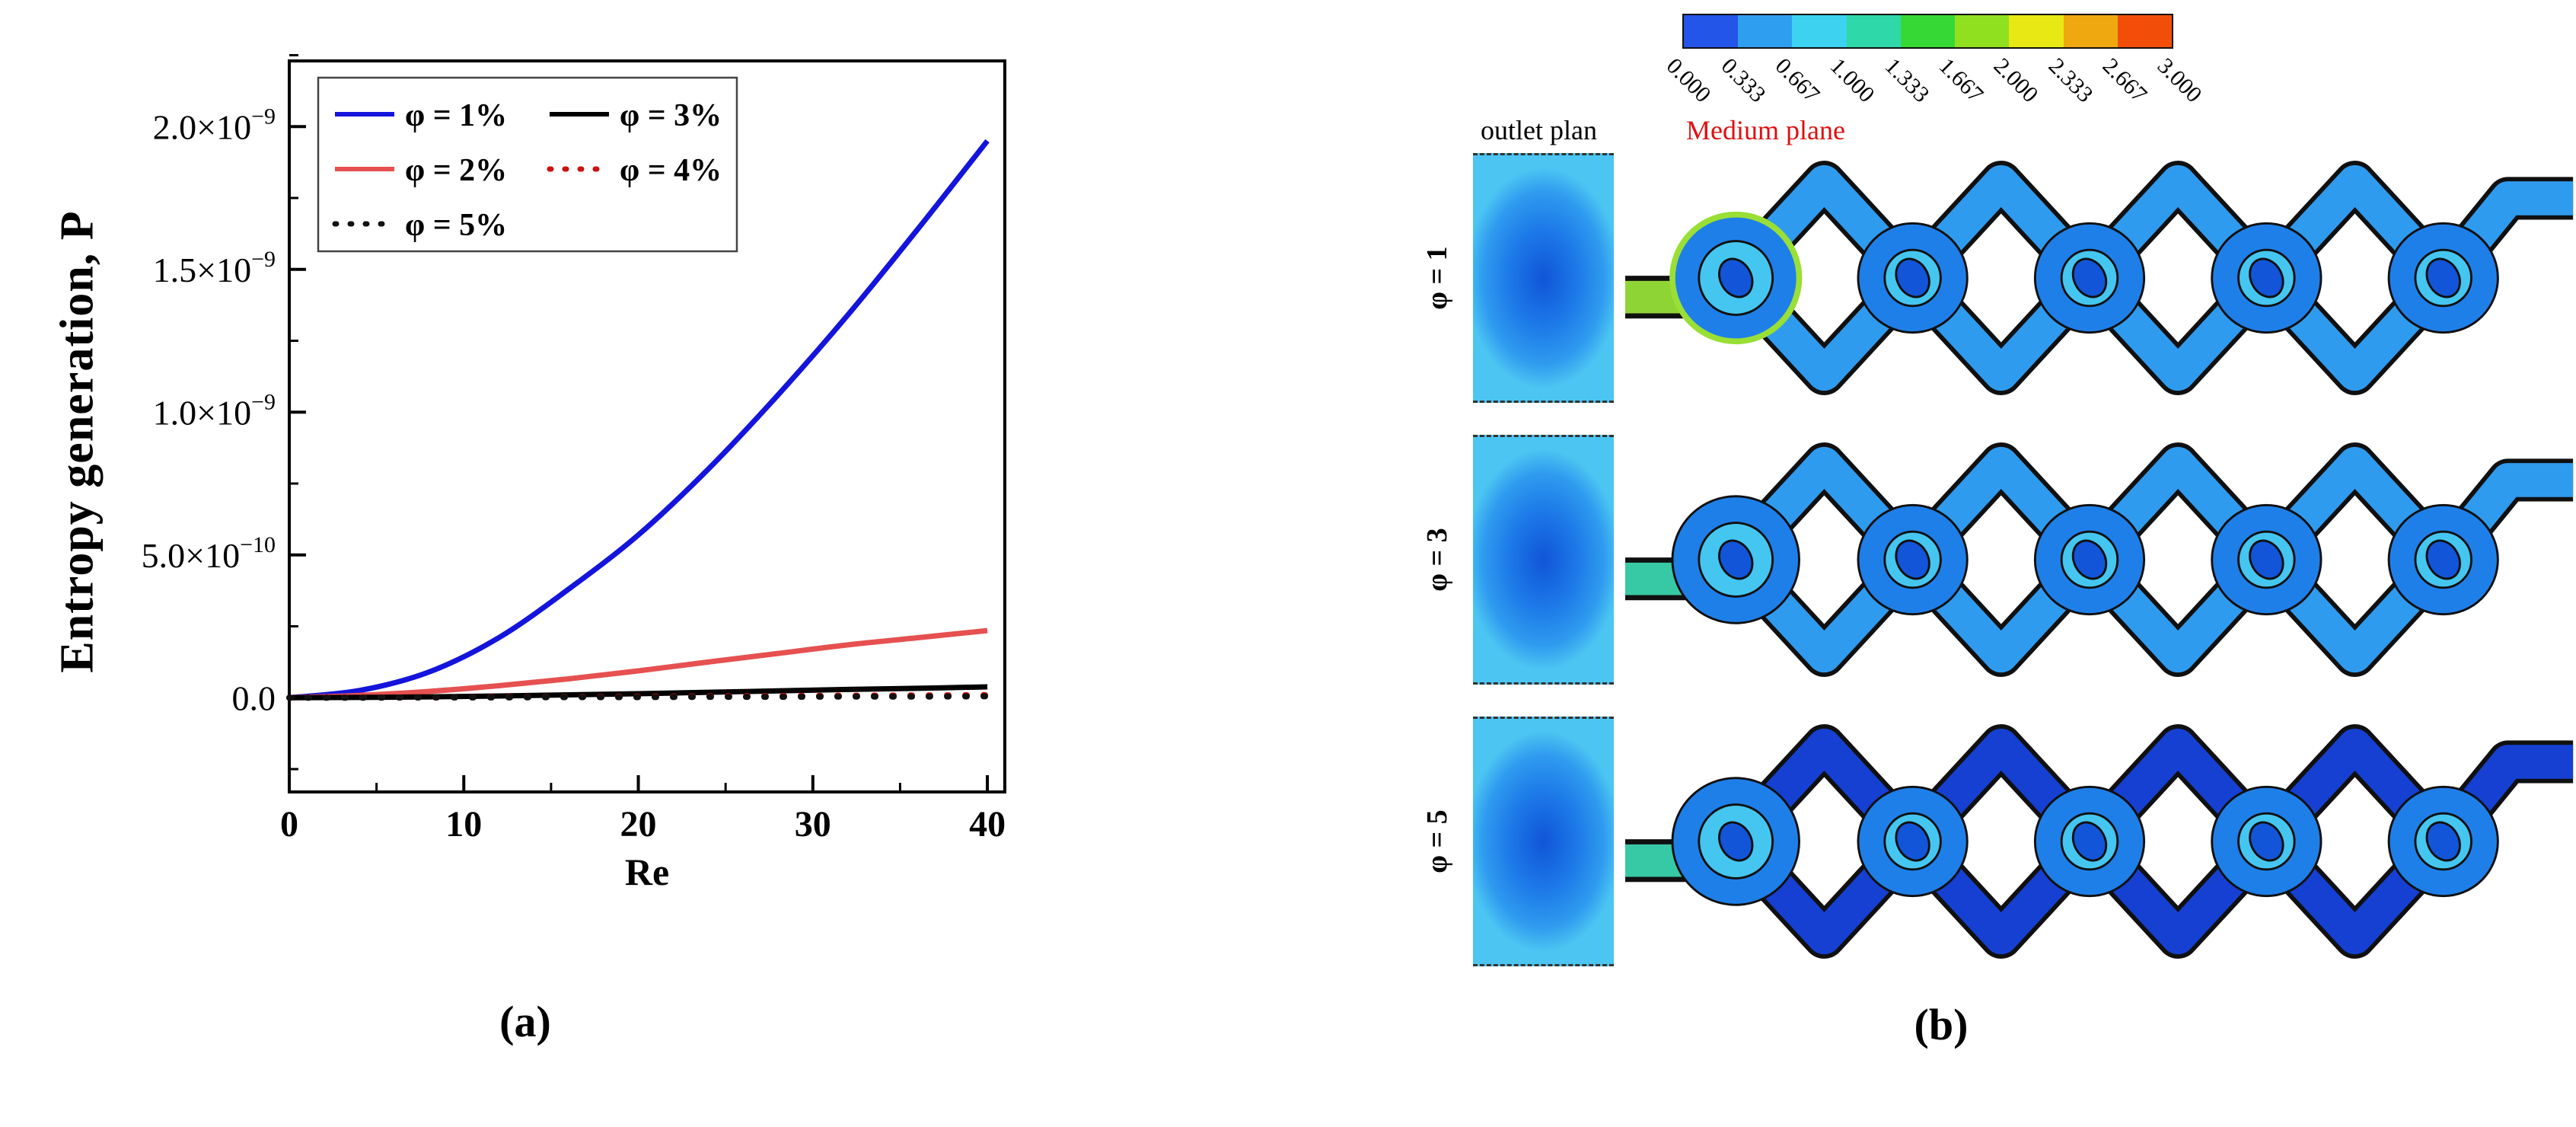 The width and height of the screenshot is (2576, 1127). Describe the element at coordinates (209, 554) in the screenshot. I see `y-tick-label: 5.0×10⁻¹⁰` at that location.